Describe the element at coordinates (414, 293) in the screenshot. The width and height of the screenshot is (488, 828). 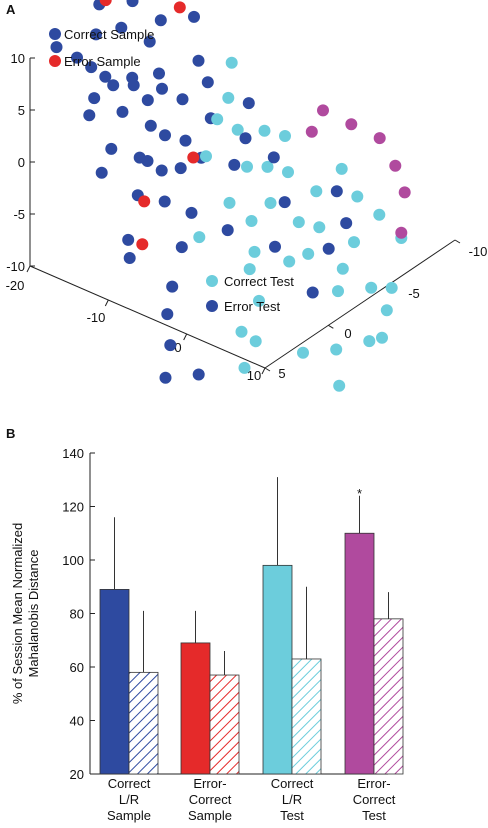
I see `right-depth-tick-label: -5` at that location.